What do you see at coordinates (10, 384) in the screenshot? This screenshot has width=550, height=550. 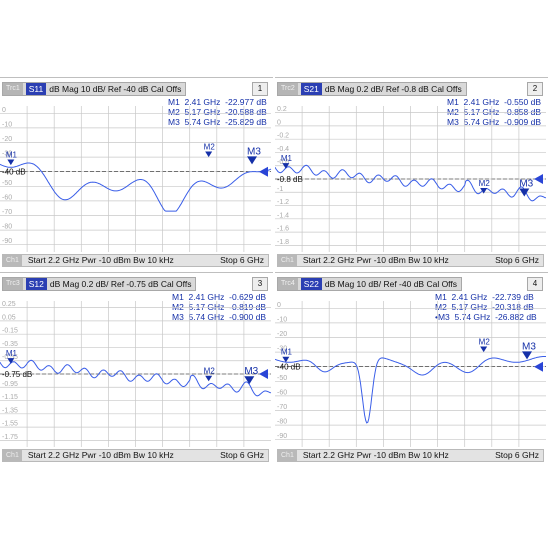 I see `y-tick-label: -0.95` at bounding box center [10, 384].